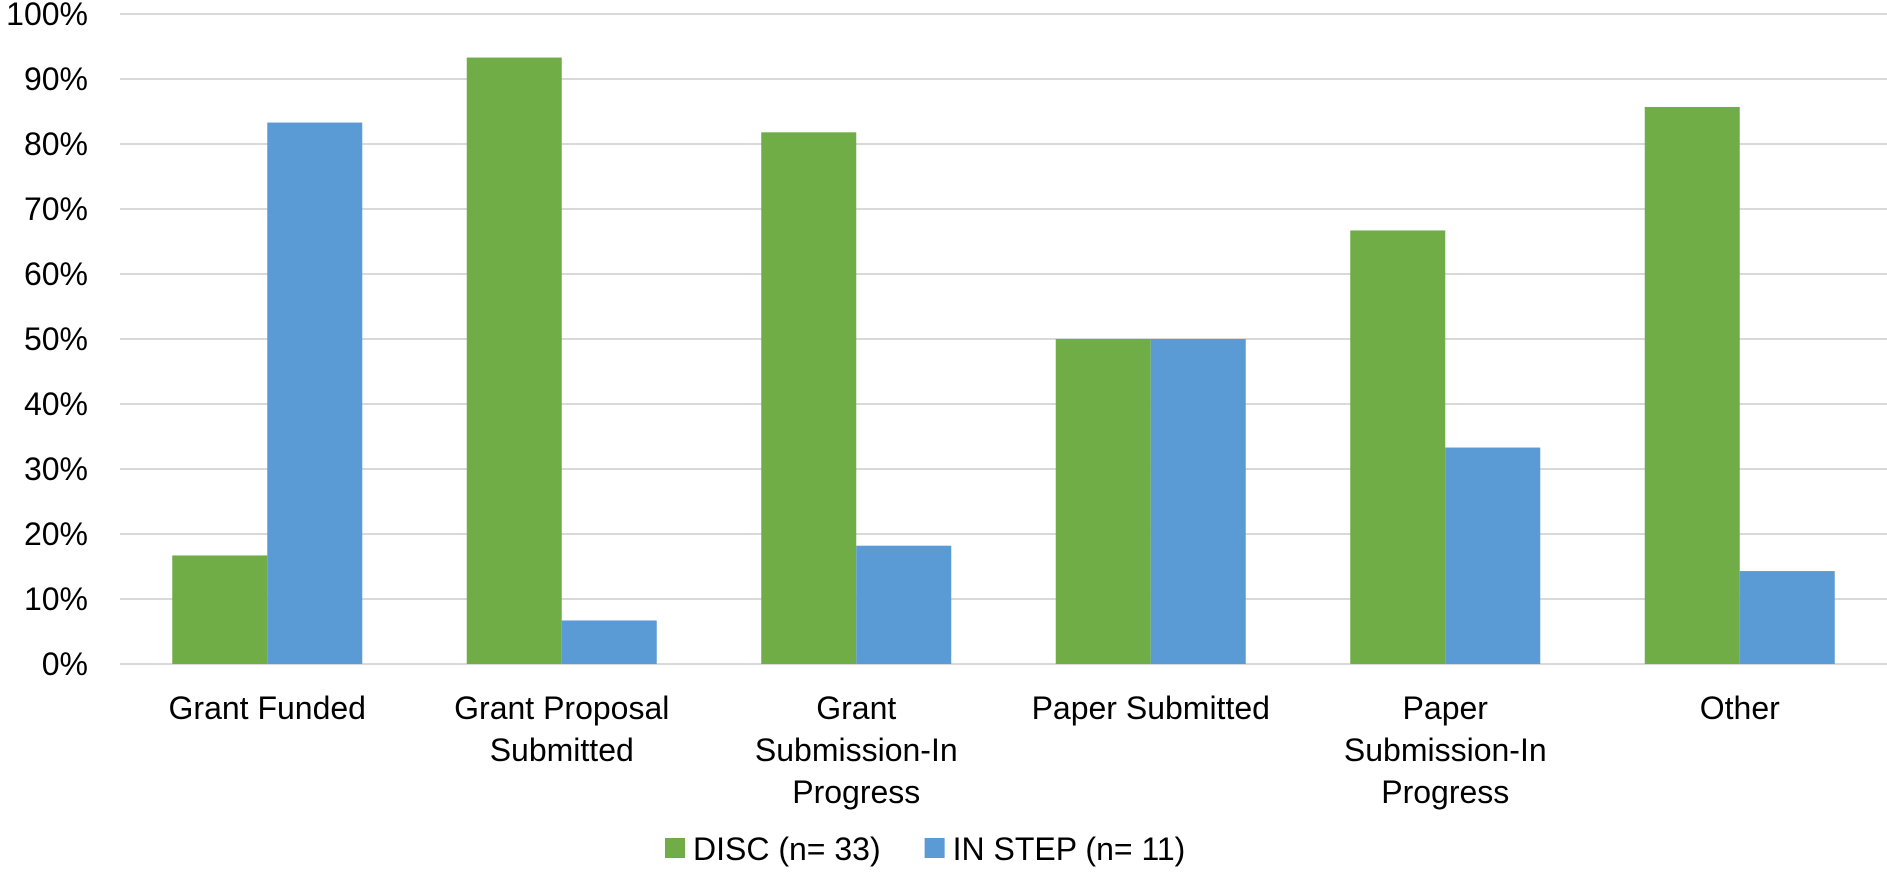 This screenshot has height=878, width=1887. I want to click on x-category-label: Paper Submitted, so click(1151, 708).